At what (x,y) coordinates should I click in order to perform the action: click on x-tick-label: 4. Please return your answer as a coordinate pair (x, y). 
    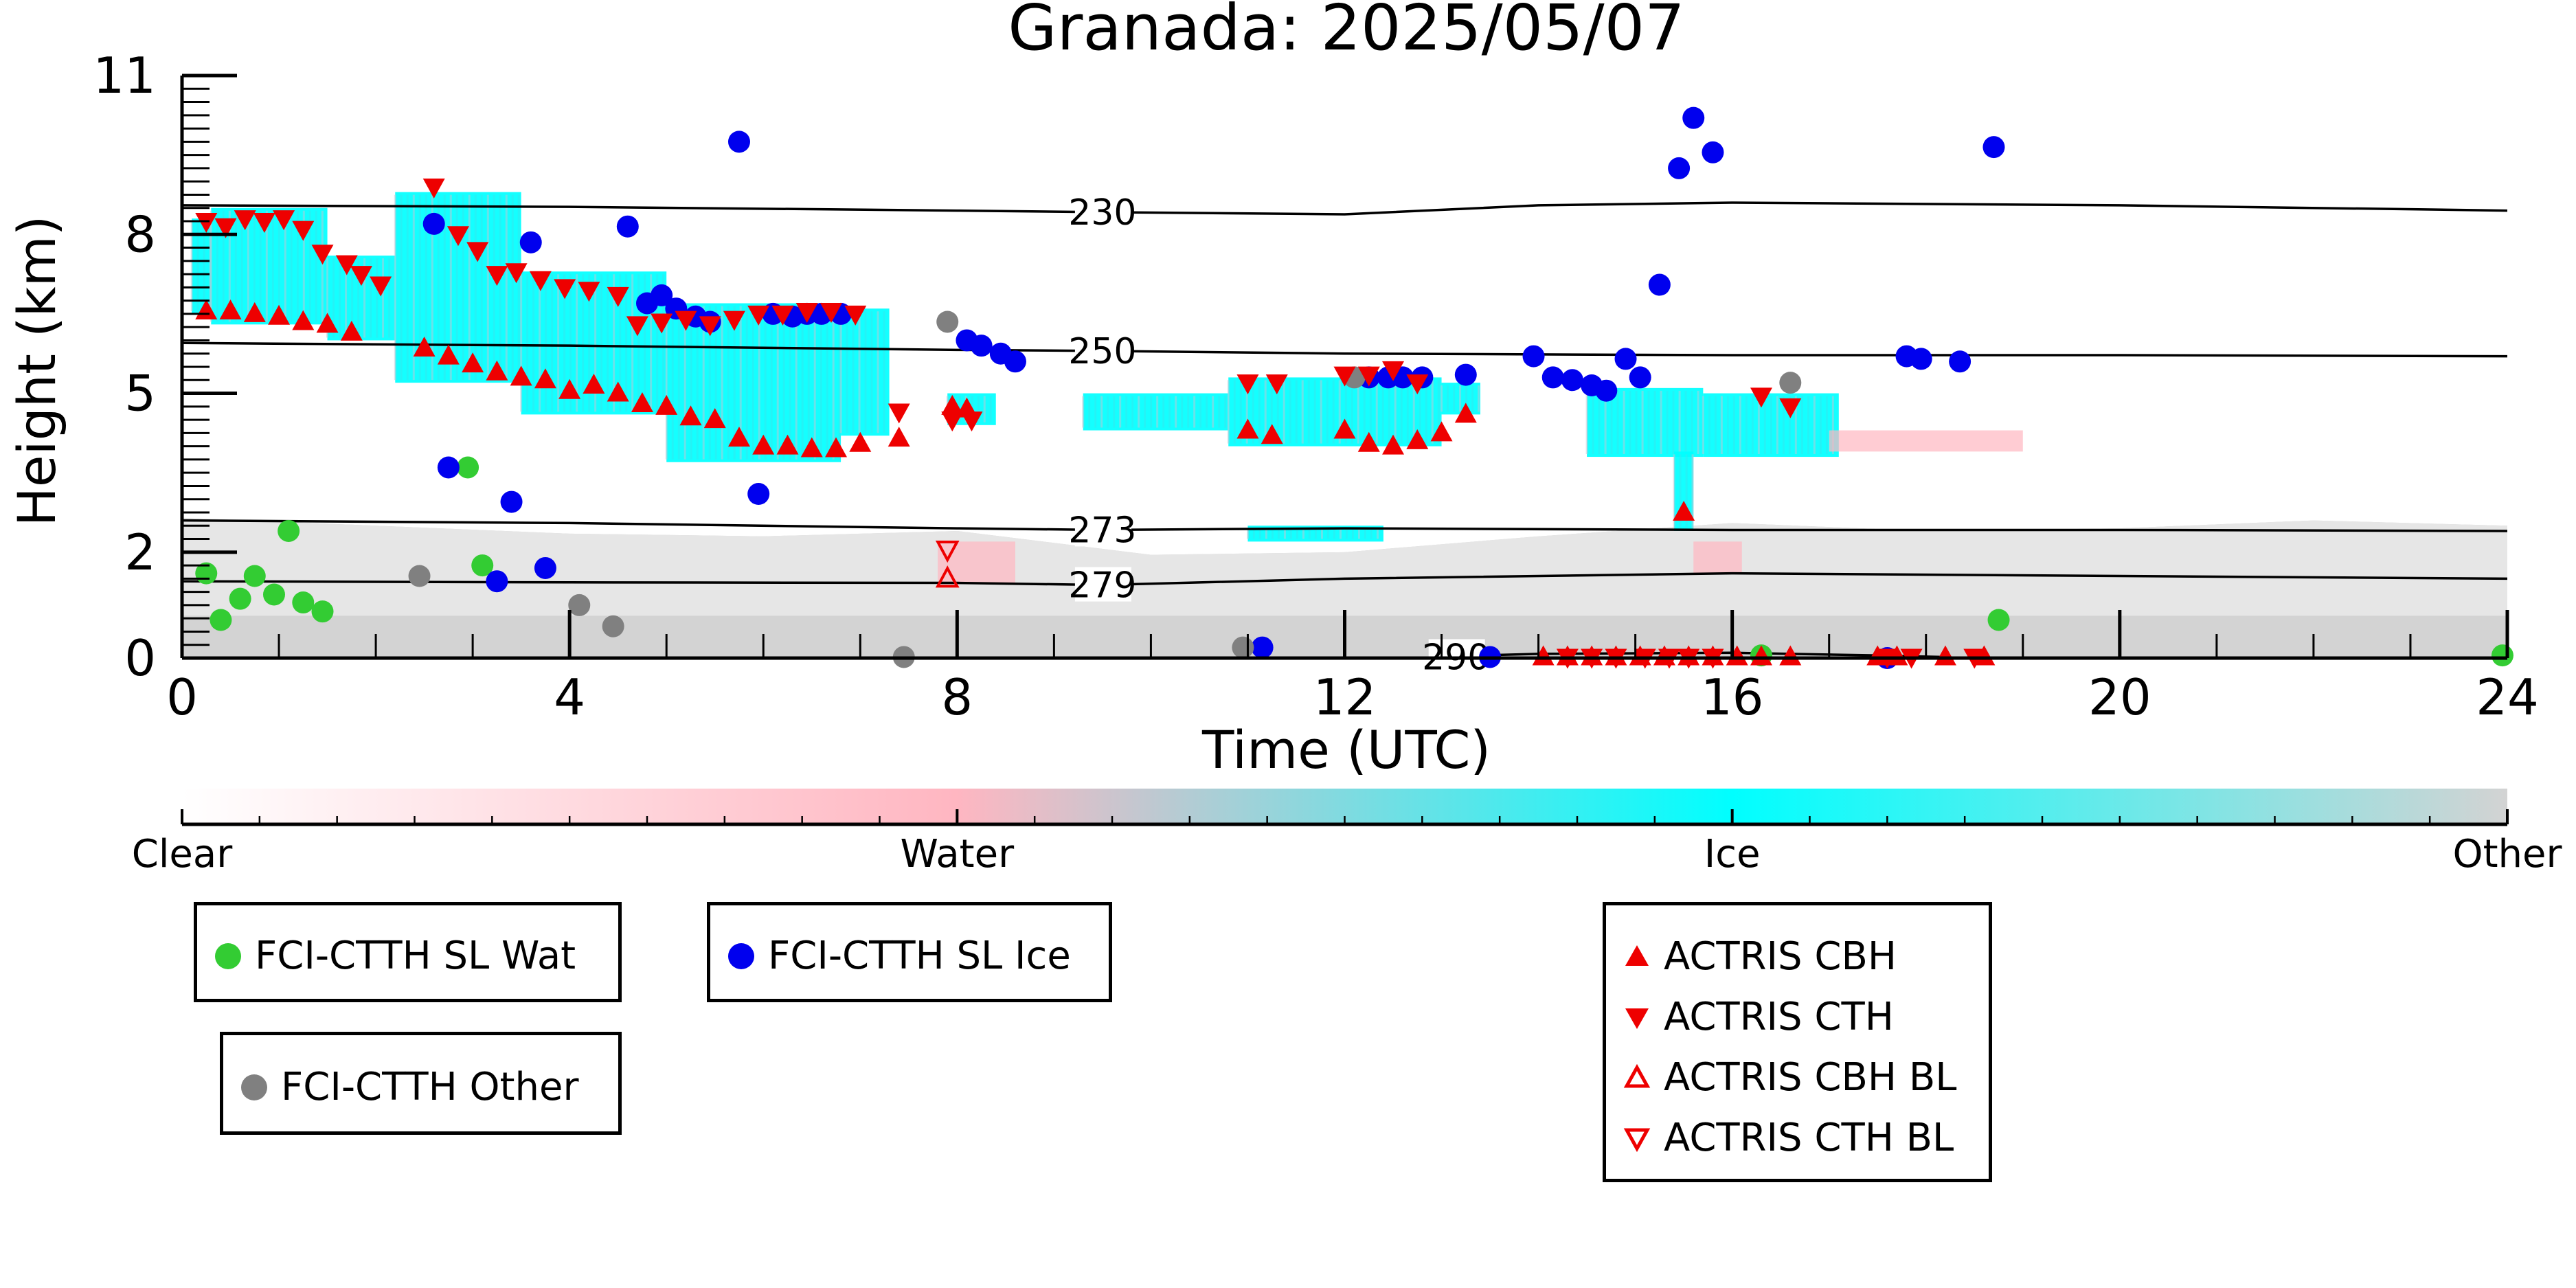
    Looking at the image, I should click on (569, 697).